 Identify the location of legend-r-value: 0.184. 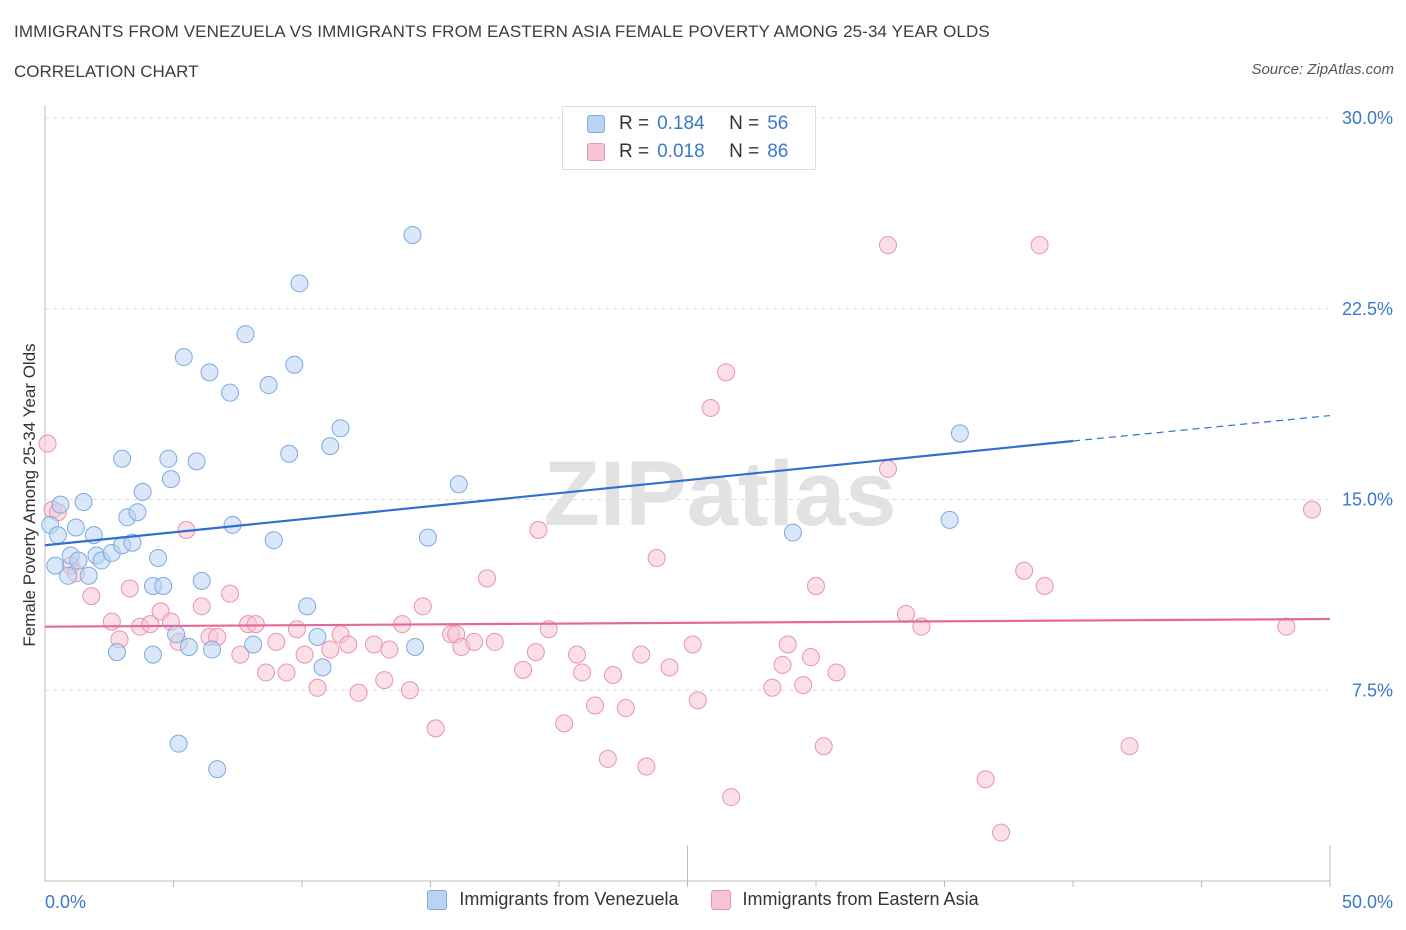
(681, 123).